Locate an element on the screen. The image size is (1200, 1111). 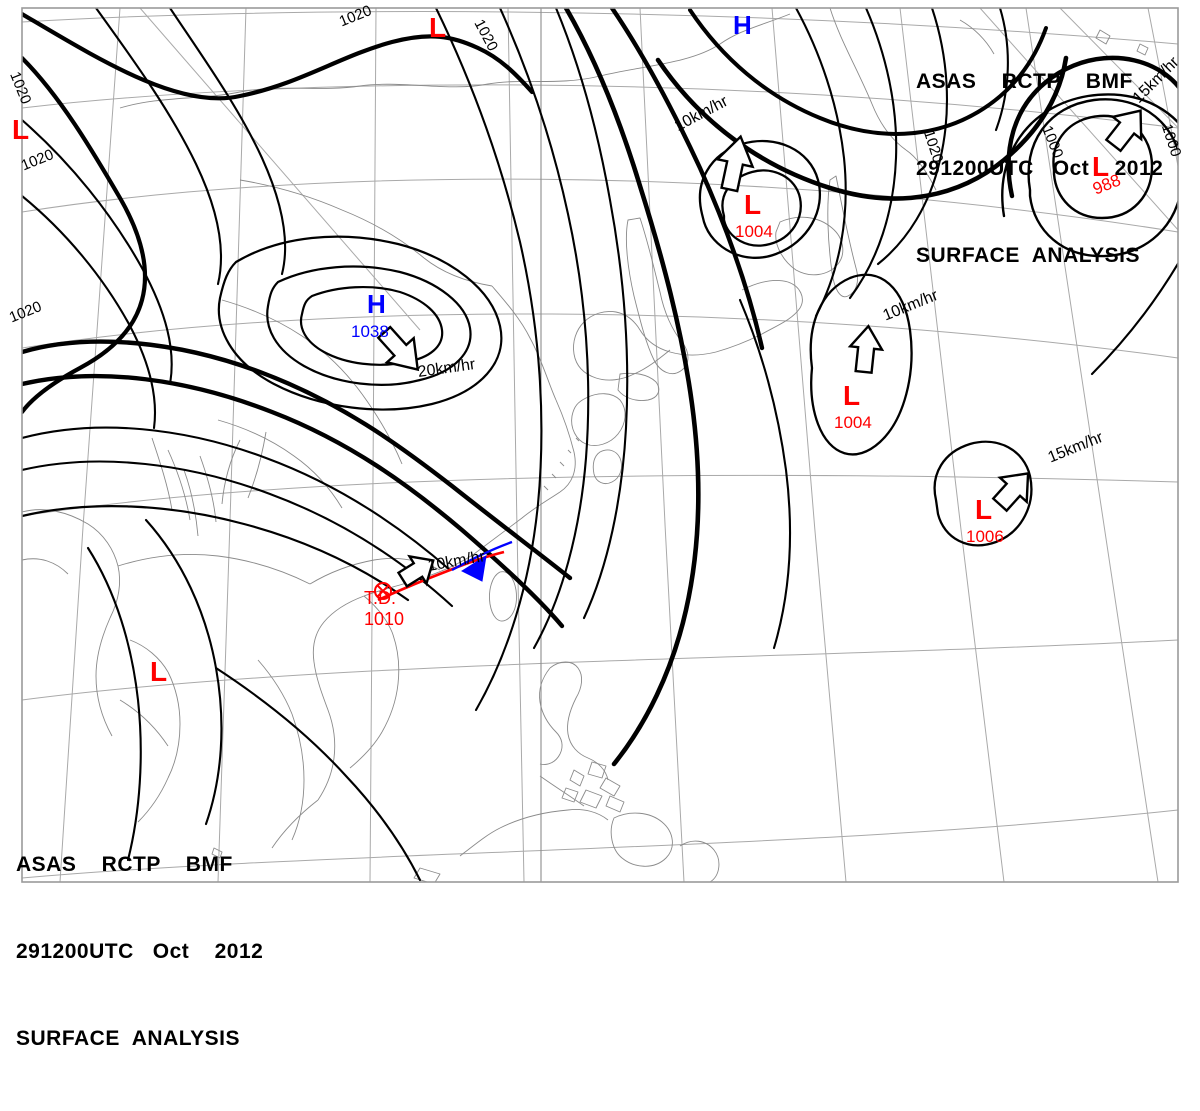
low-center-pacific-b: L is located at coordinates (984, 509).